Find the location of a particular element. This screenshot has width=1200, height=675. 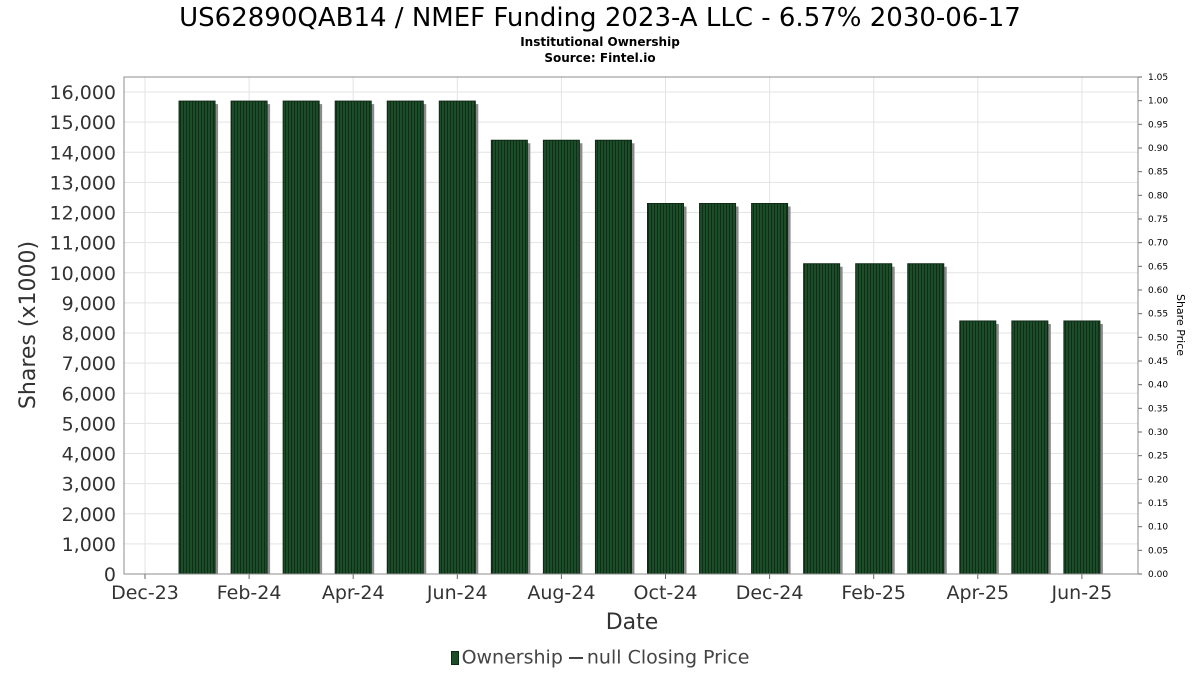

x-tick-label: Dec-23 is located at coordinates (145, 593).